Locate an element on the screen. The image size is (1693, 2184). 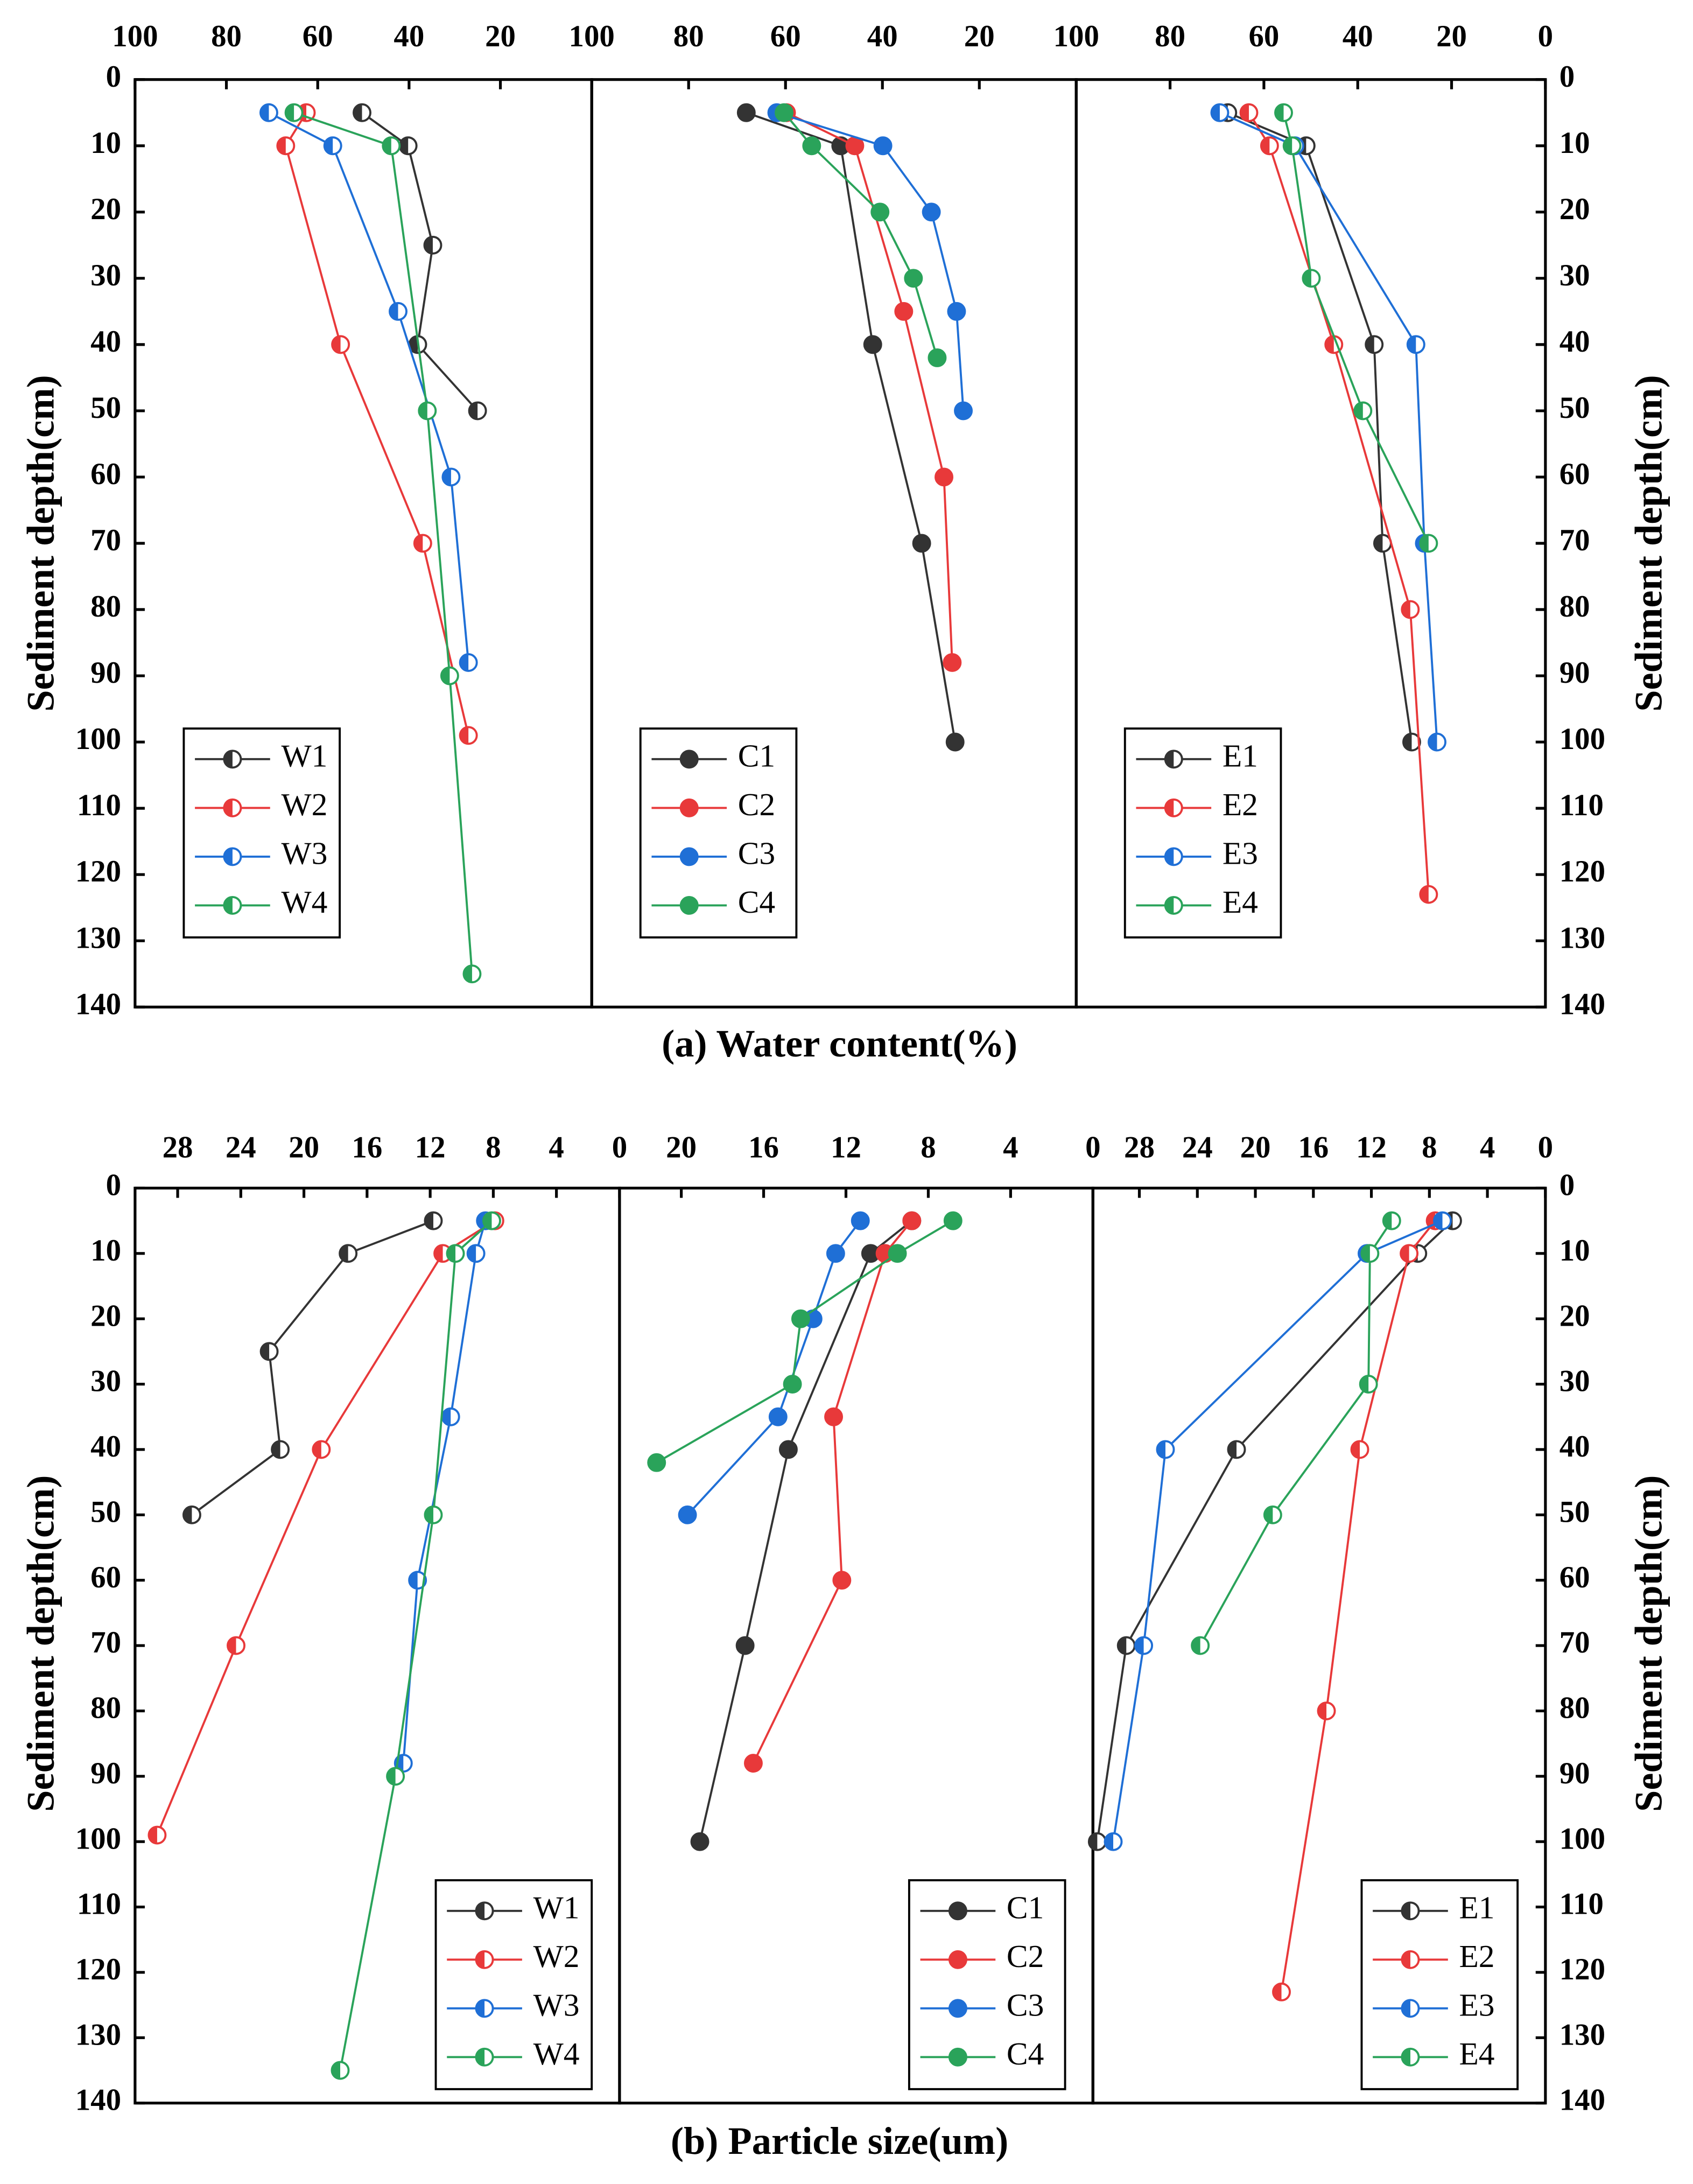
x-axis-label: (b) Particle size(um) is located at coordinates (839, 2140).